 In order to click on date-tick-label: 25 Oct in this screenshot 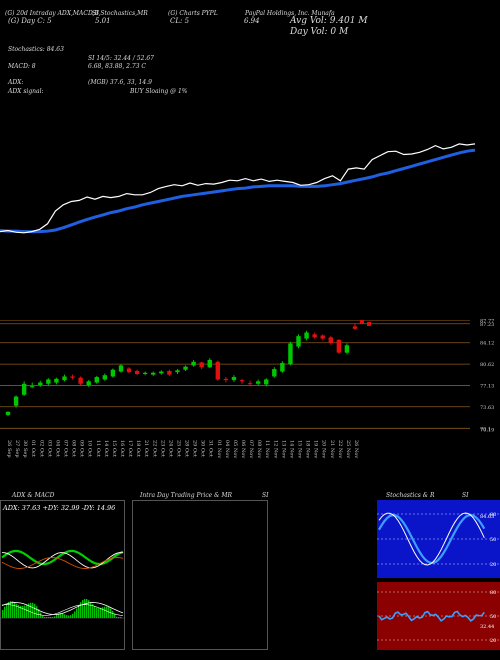, I will do `click(178, 448)`.